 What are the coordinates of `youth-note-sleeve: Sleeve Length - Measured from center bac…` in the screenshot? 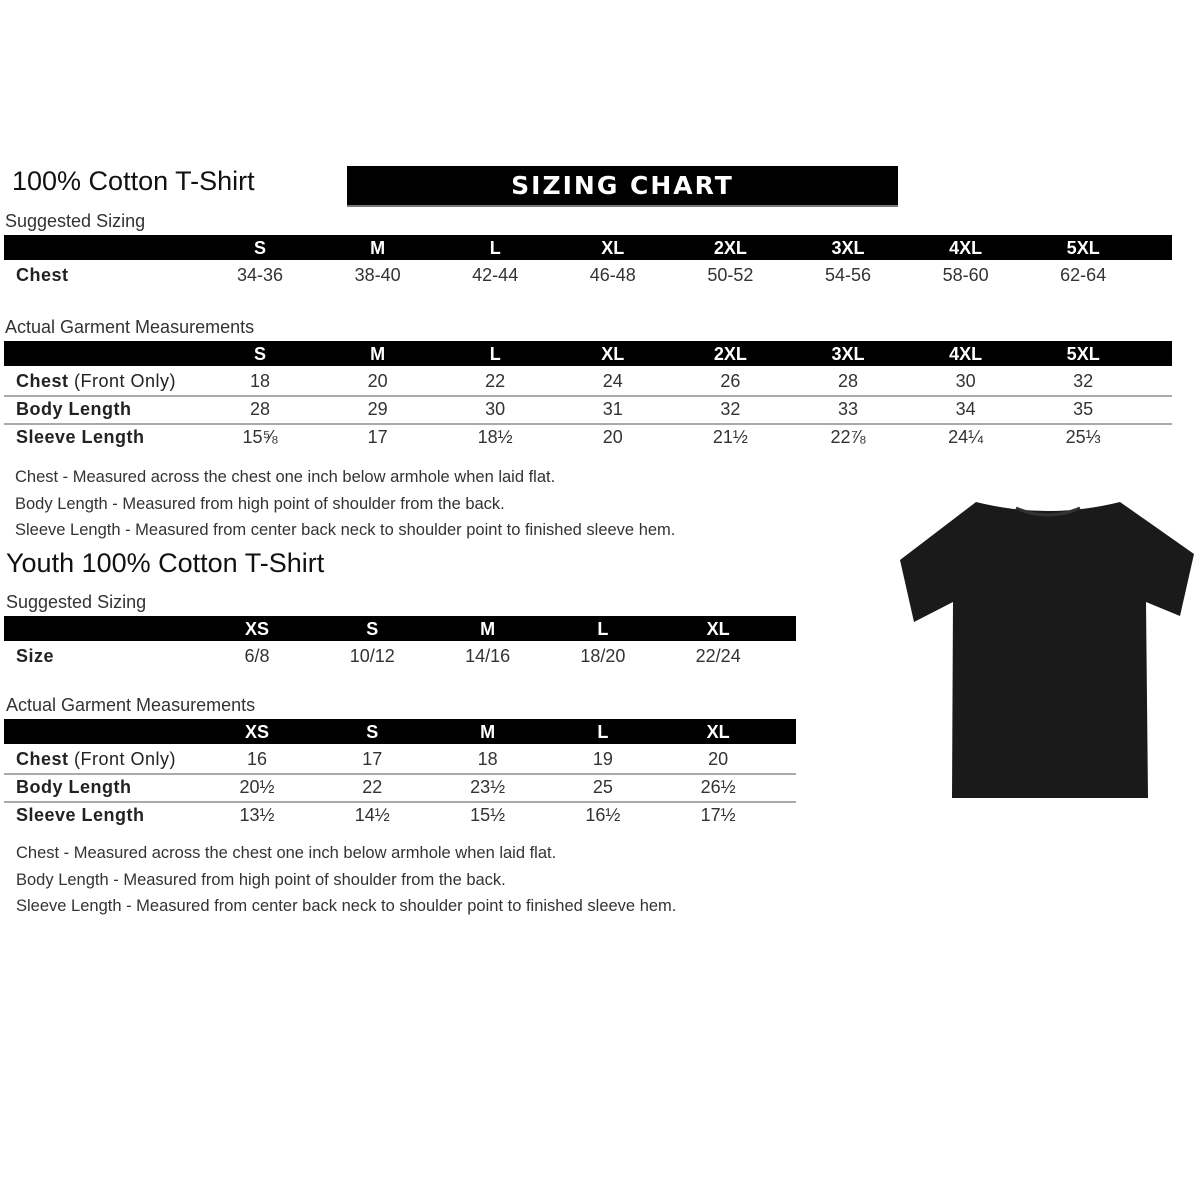 It's located at (346, 906).